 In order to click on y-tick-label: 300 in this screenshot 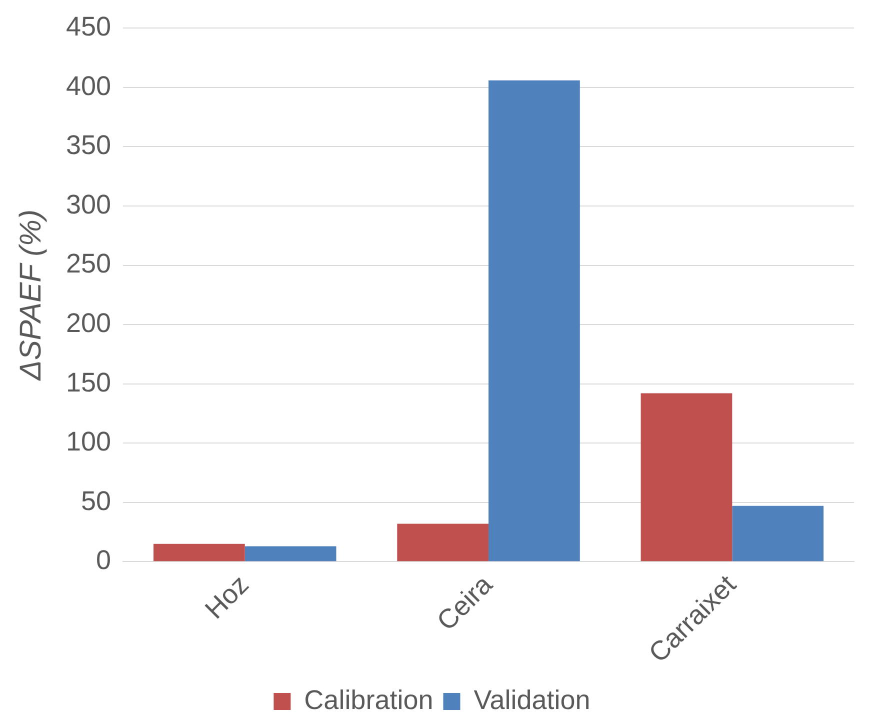, I will do `click(89, 204)`.